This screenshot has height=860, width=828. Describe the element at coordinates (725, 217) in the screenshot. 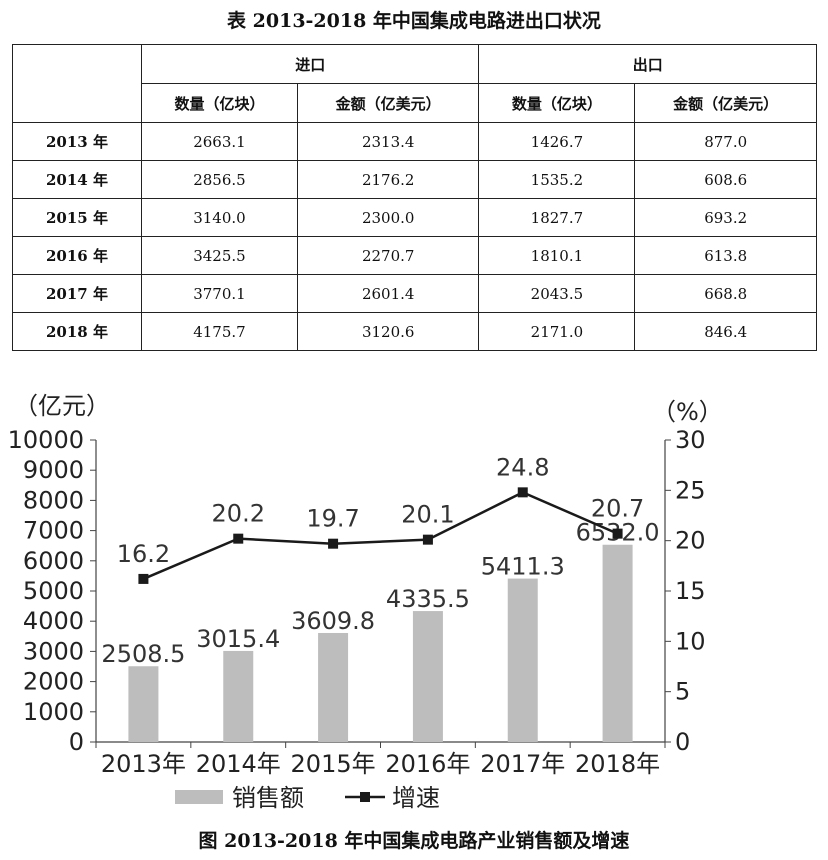

I see `table-cell: 693.2` at that location.